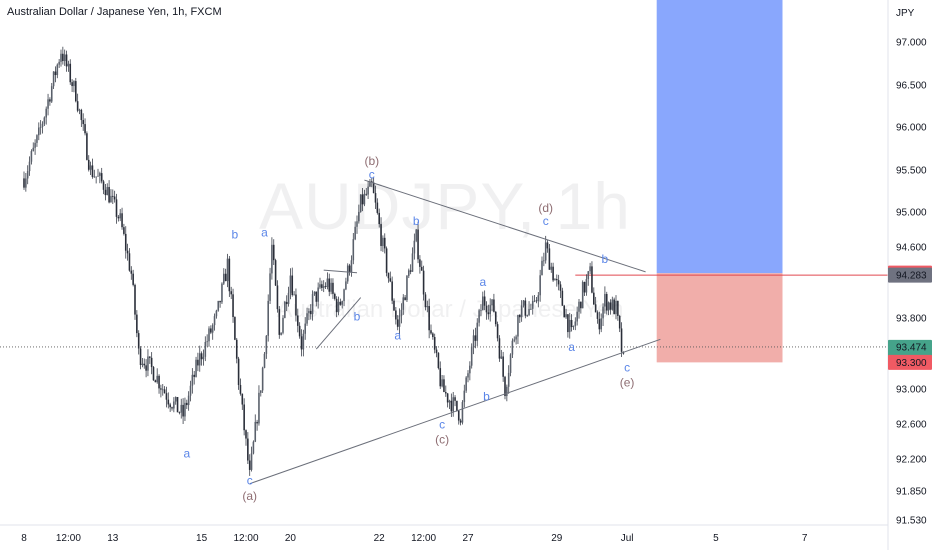 This screenshot has width=932, height=550. What do you see at coordinates (442, 439) in the screenshot?
I see `wave-label: (c)` at bounding box center [442, 439].